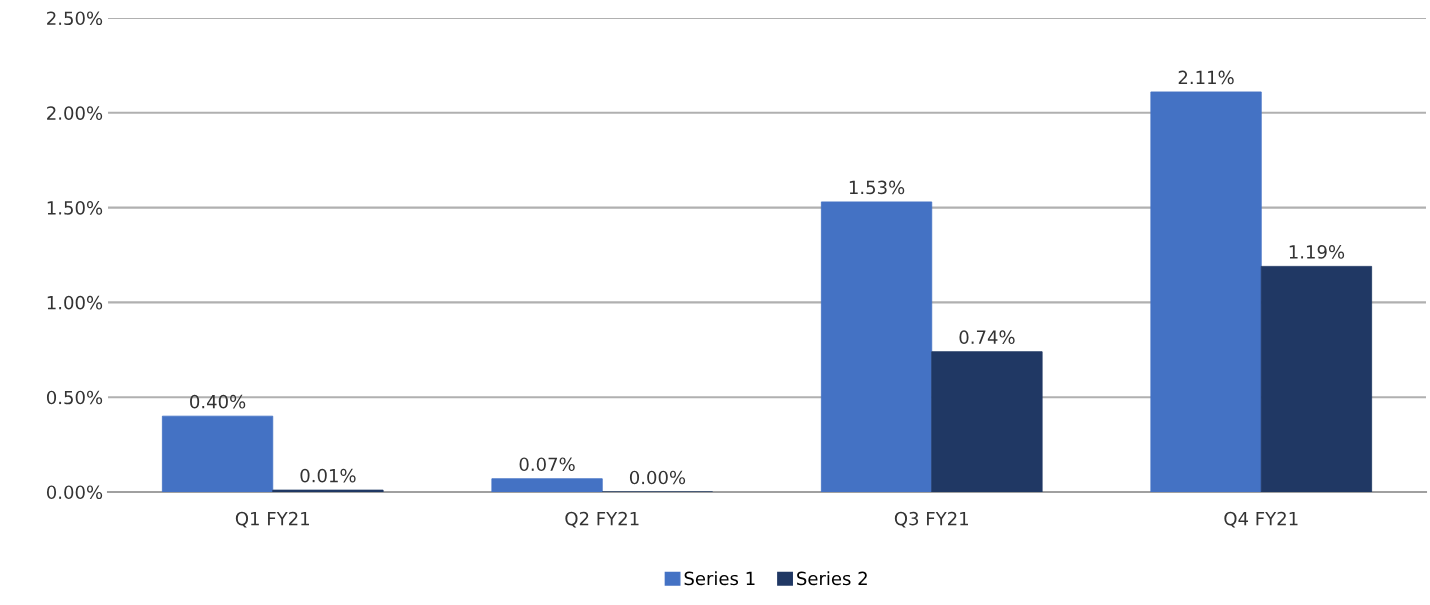 The image size is (1430, 605). I want to click on x-tick-label: Q3 FY21, so click(931, 519).